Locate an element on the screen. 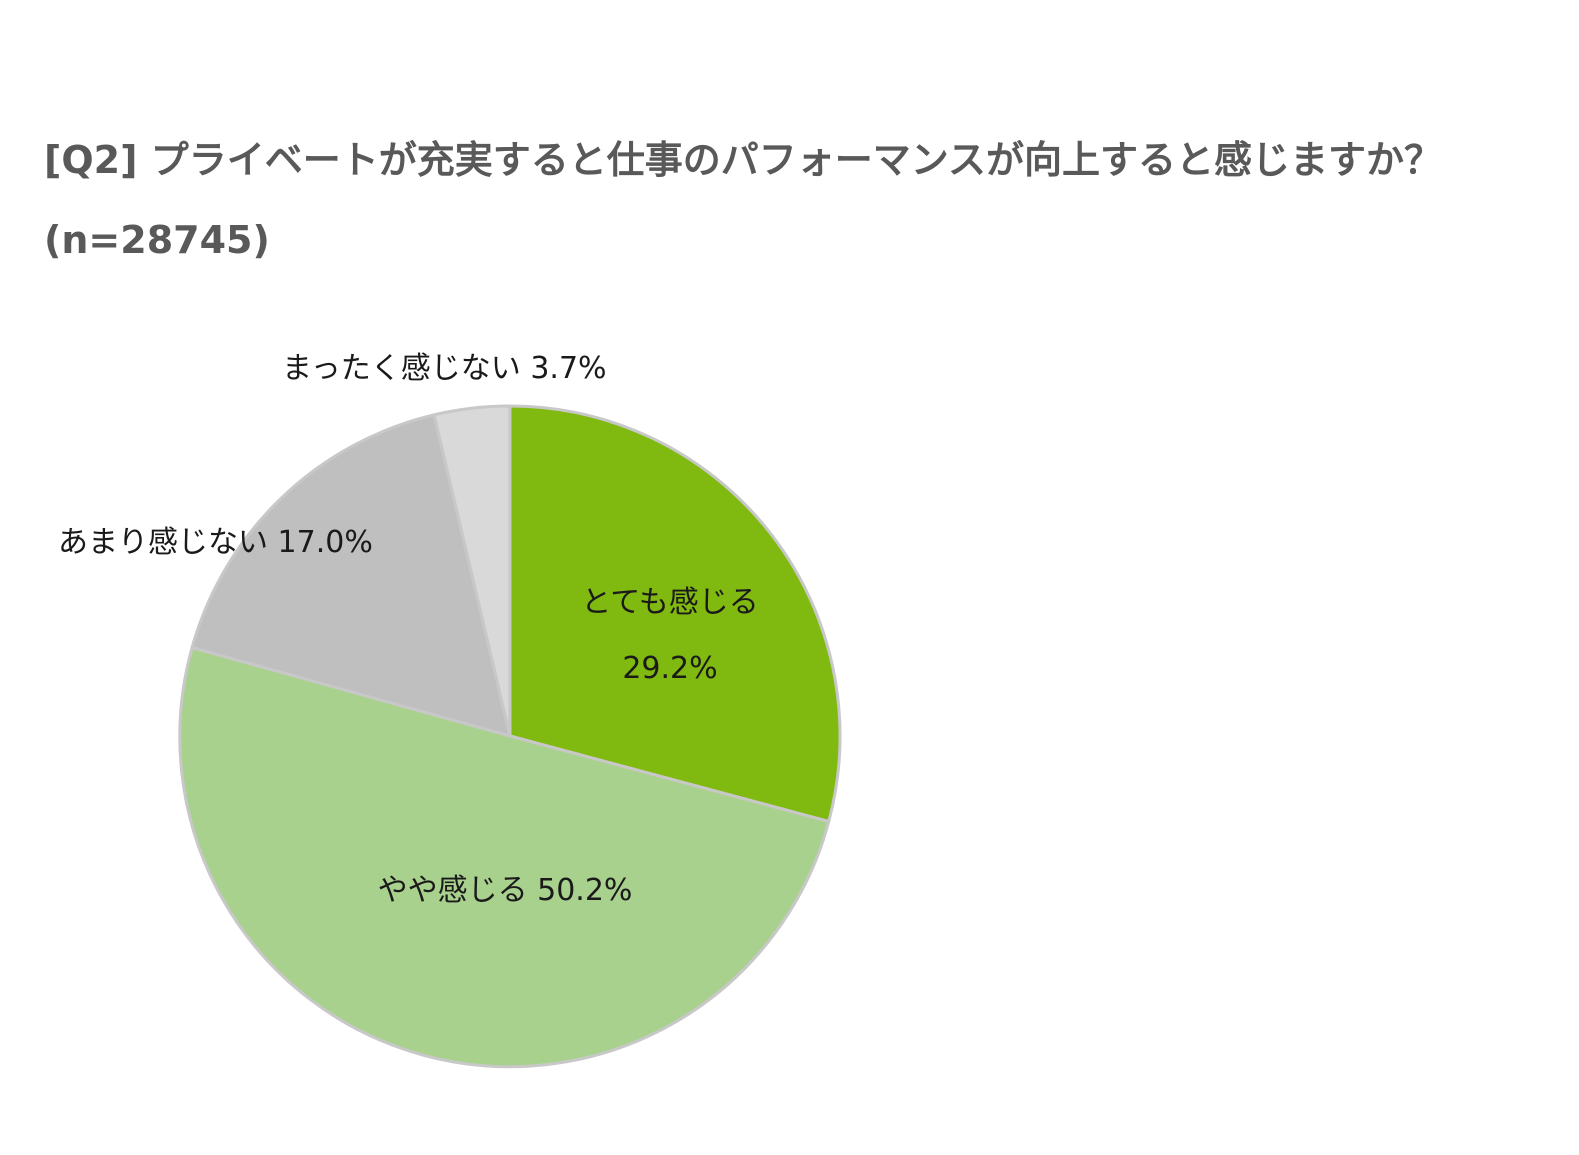  chart-title-sample-size: (n=28745) is located at coordinates (157, 240).